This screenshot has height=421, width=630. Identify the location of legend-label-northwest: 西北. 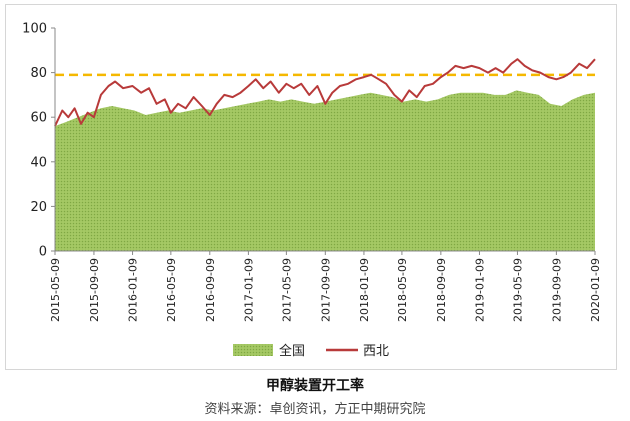
(376, 351).